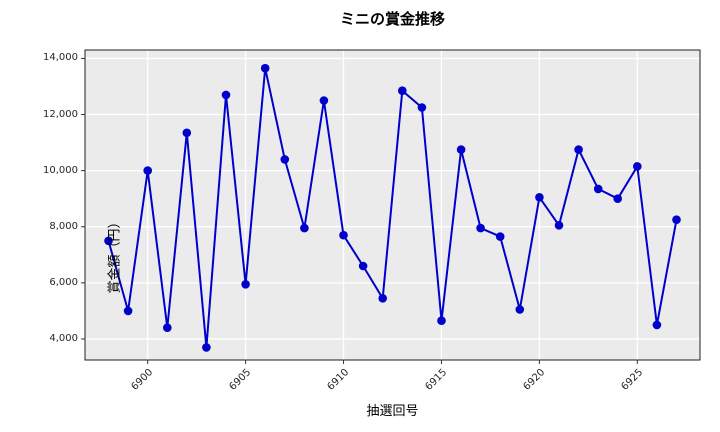  What do you see at coordinates (392, 411) in the screenshot?
I see `x-axis-label: 抽選回号` at bounding box center [392, 411].